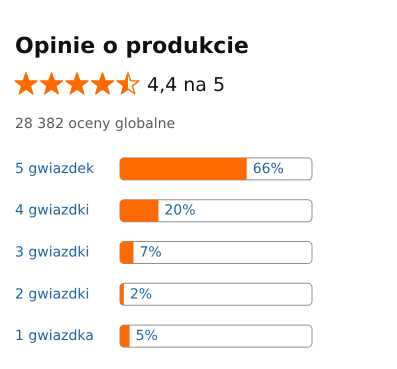  I want to click on y-tick-label: 1 gwiazdka, so click(54, 336).